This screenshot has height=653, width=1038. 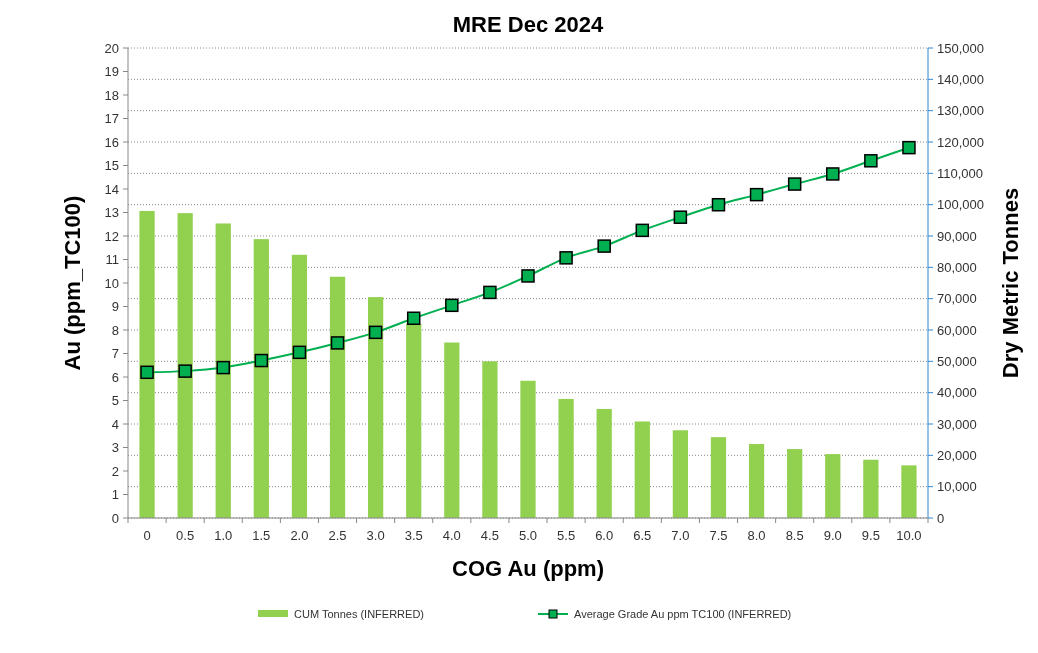 I want to click on y-tick-label: 4, so click(x=115, y=424).